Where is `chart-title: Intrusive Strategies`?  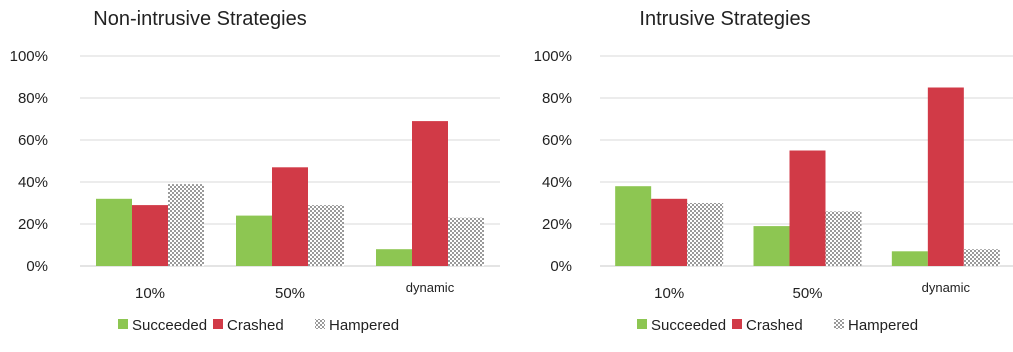
chart-title: Intrusive Strategies is located at coordinates (724, 19).